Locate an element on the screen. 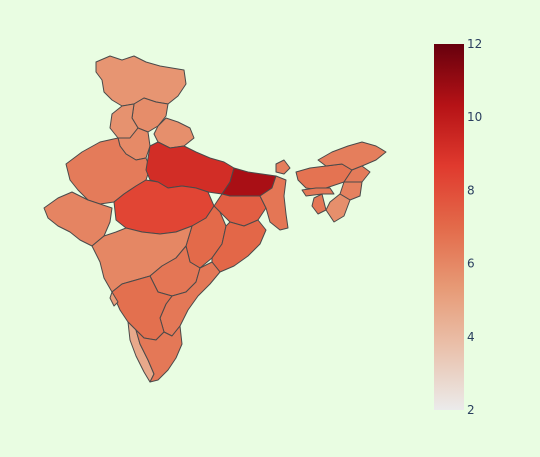 This screenshot has height=457, width=540. region-jammu-kashmir is located at coordinates (141, 81).